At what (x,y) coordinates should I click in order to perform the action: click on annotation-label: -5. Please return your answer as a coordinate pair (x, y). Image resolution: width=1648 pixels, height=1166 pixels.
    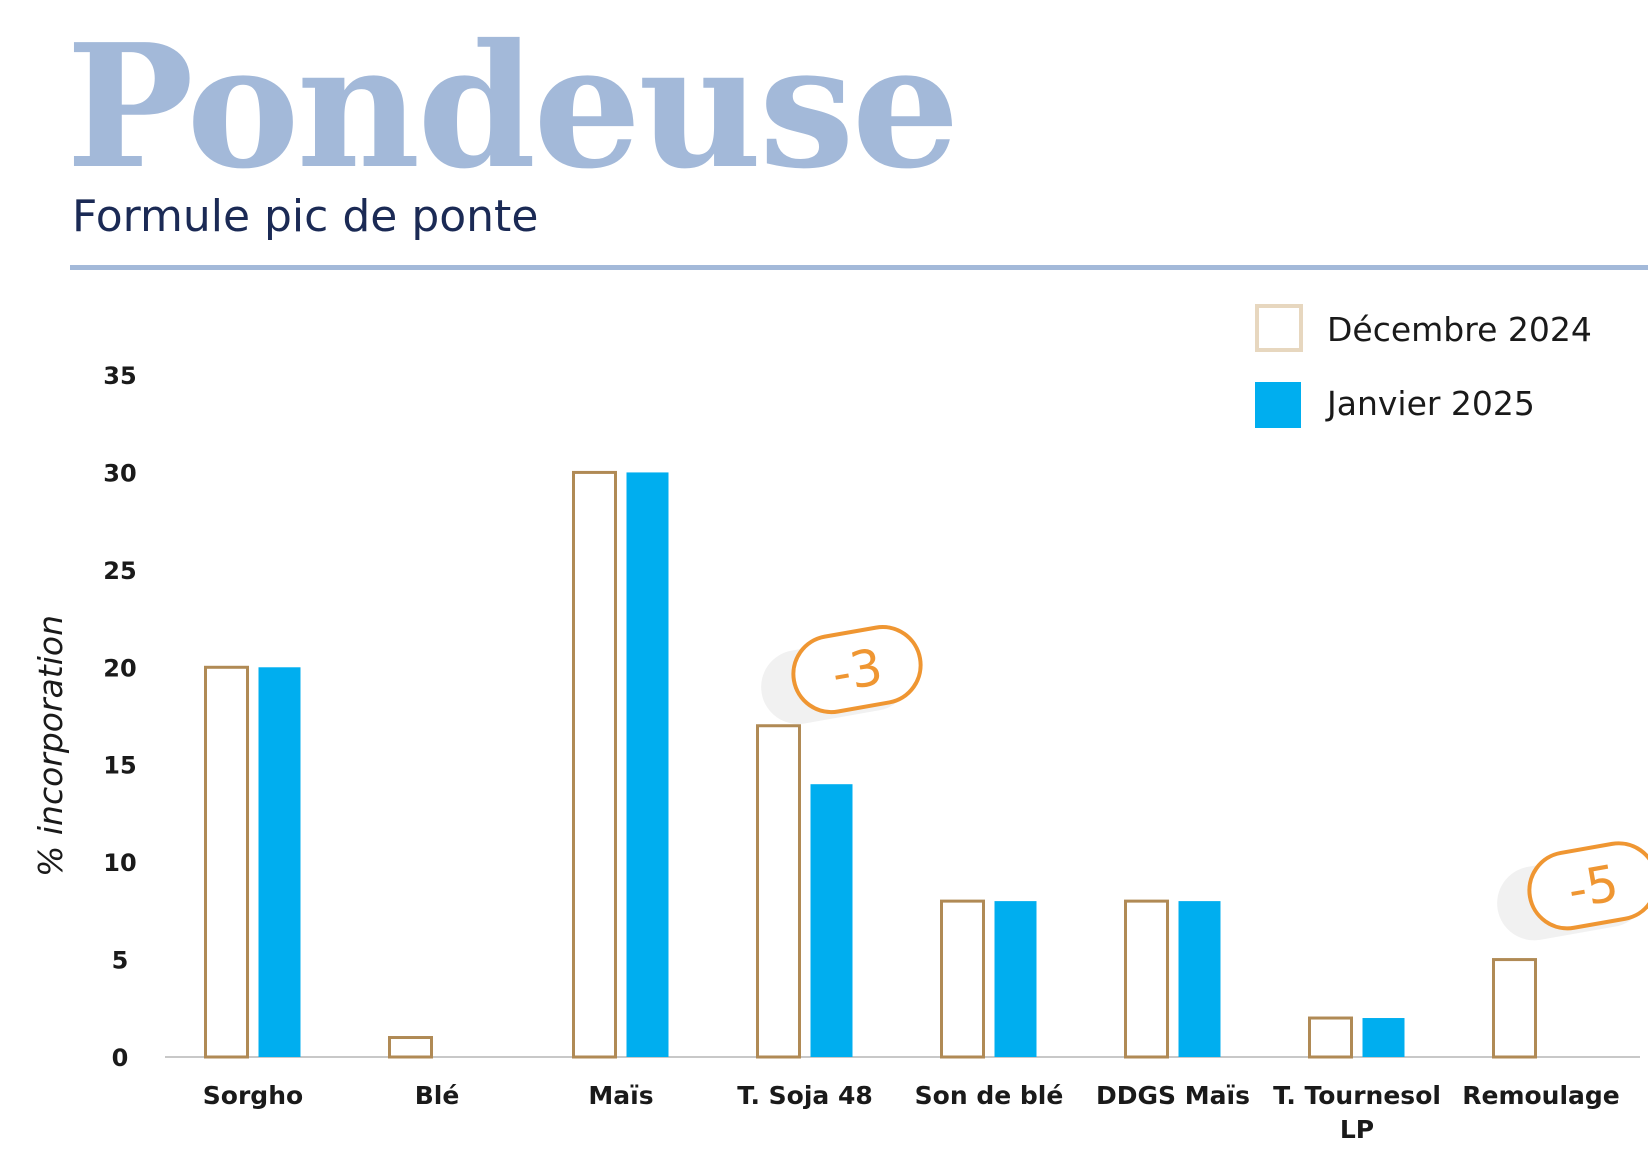
    Looking at the image, I should click on (1593, 887).